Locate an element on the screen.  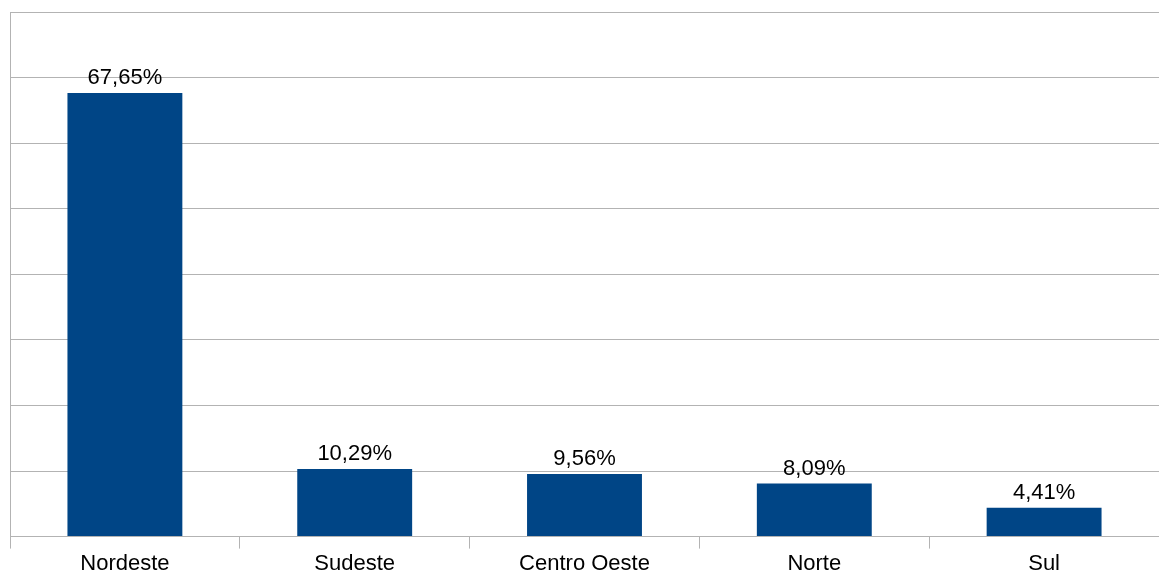
data-label: 8,09% is located at coordinates (814, 467).